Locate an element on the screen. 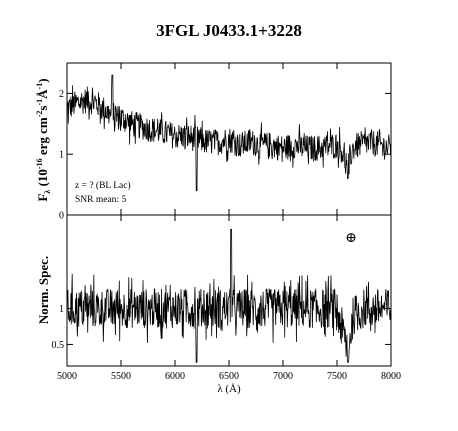 This screenshot has width=458, height=431. x-axis-label: λ (Å) is located at coordinates (229, 389).